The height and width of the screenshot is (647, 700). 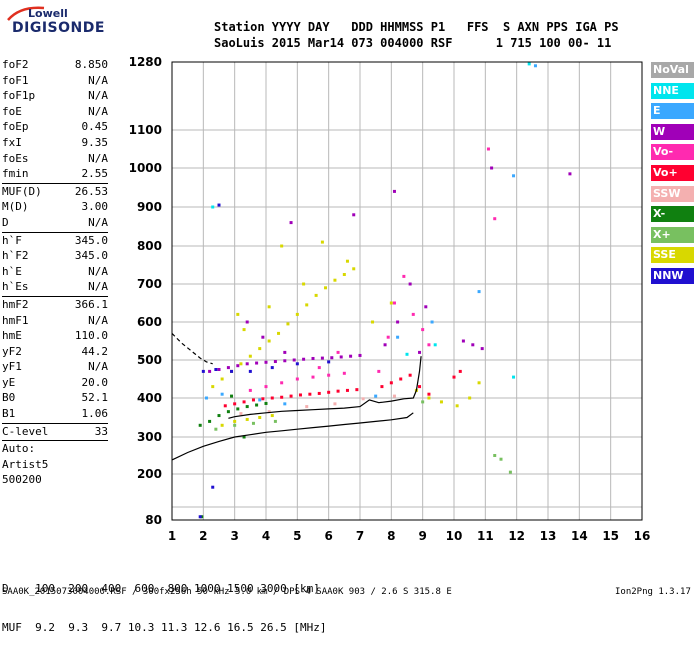 I want to click on param-row: yF2 44.2, so click(x=55, y=353).